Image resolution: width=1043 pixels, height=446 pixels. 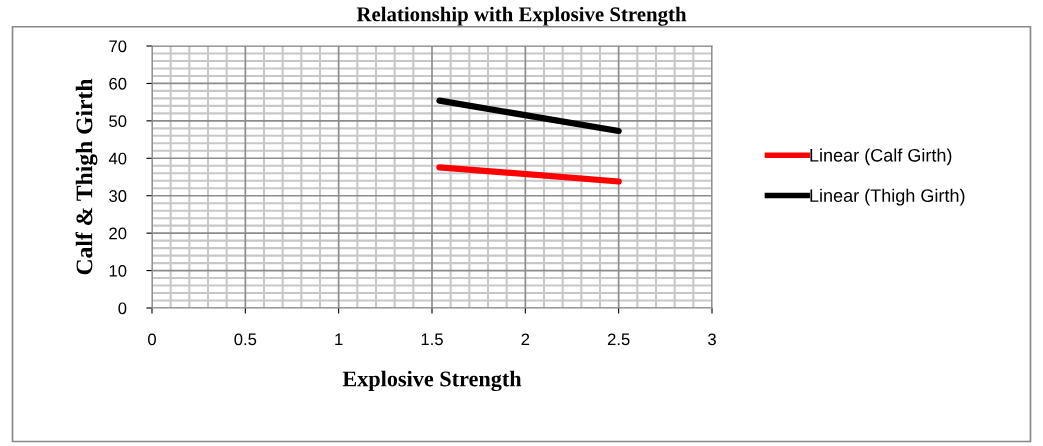 What do you see at coordinates (118, 270) in the screenshot?
I see `y-tick-label: 10` at bounding box center [118, 270].